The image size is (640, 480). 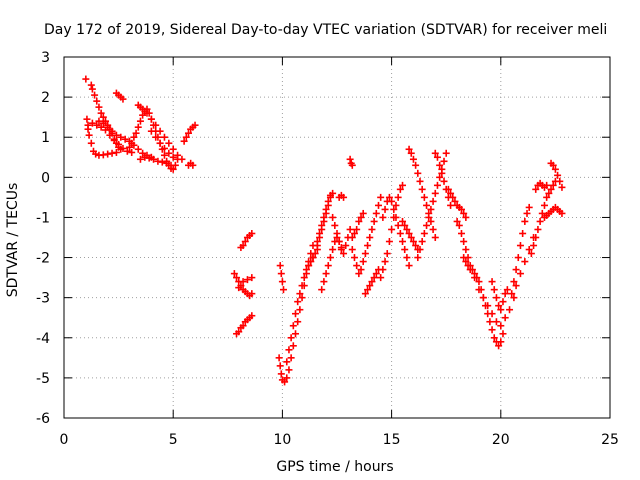 I want to click on x-tick-label: 5, so click(x=173, y=440).